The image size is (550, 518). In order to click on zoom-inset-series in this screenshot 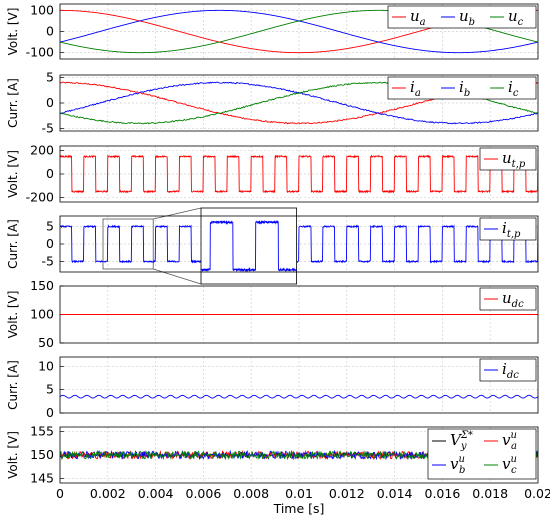, I will do `click(248, 246)`.